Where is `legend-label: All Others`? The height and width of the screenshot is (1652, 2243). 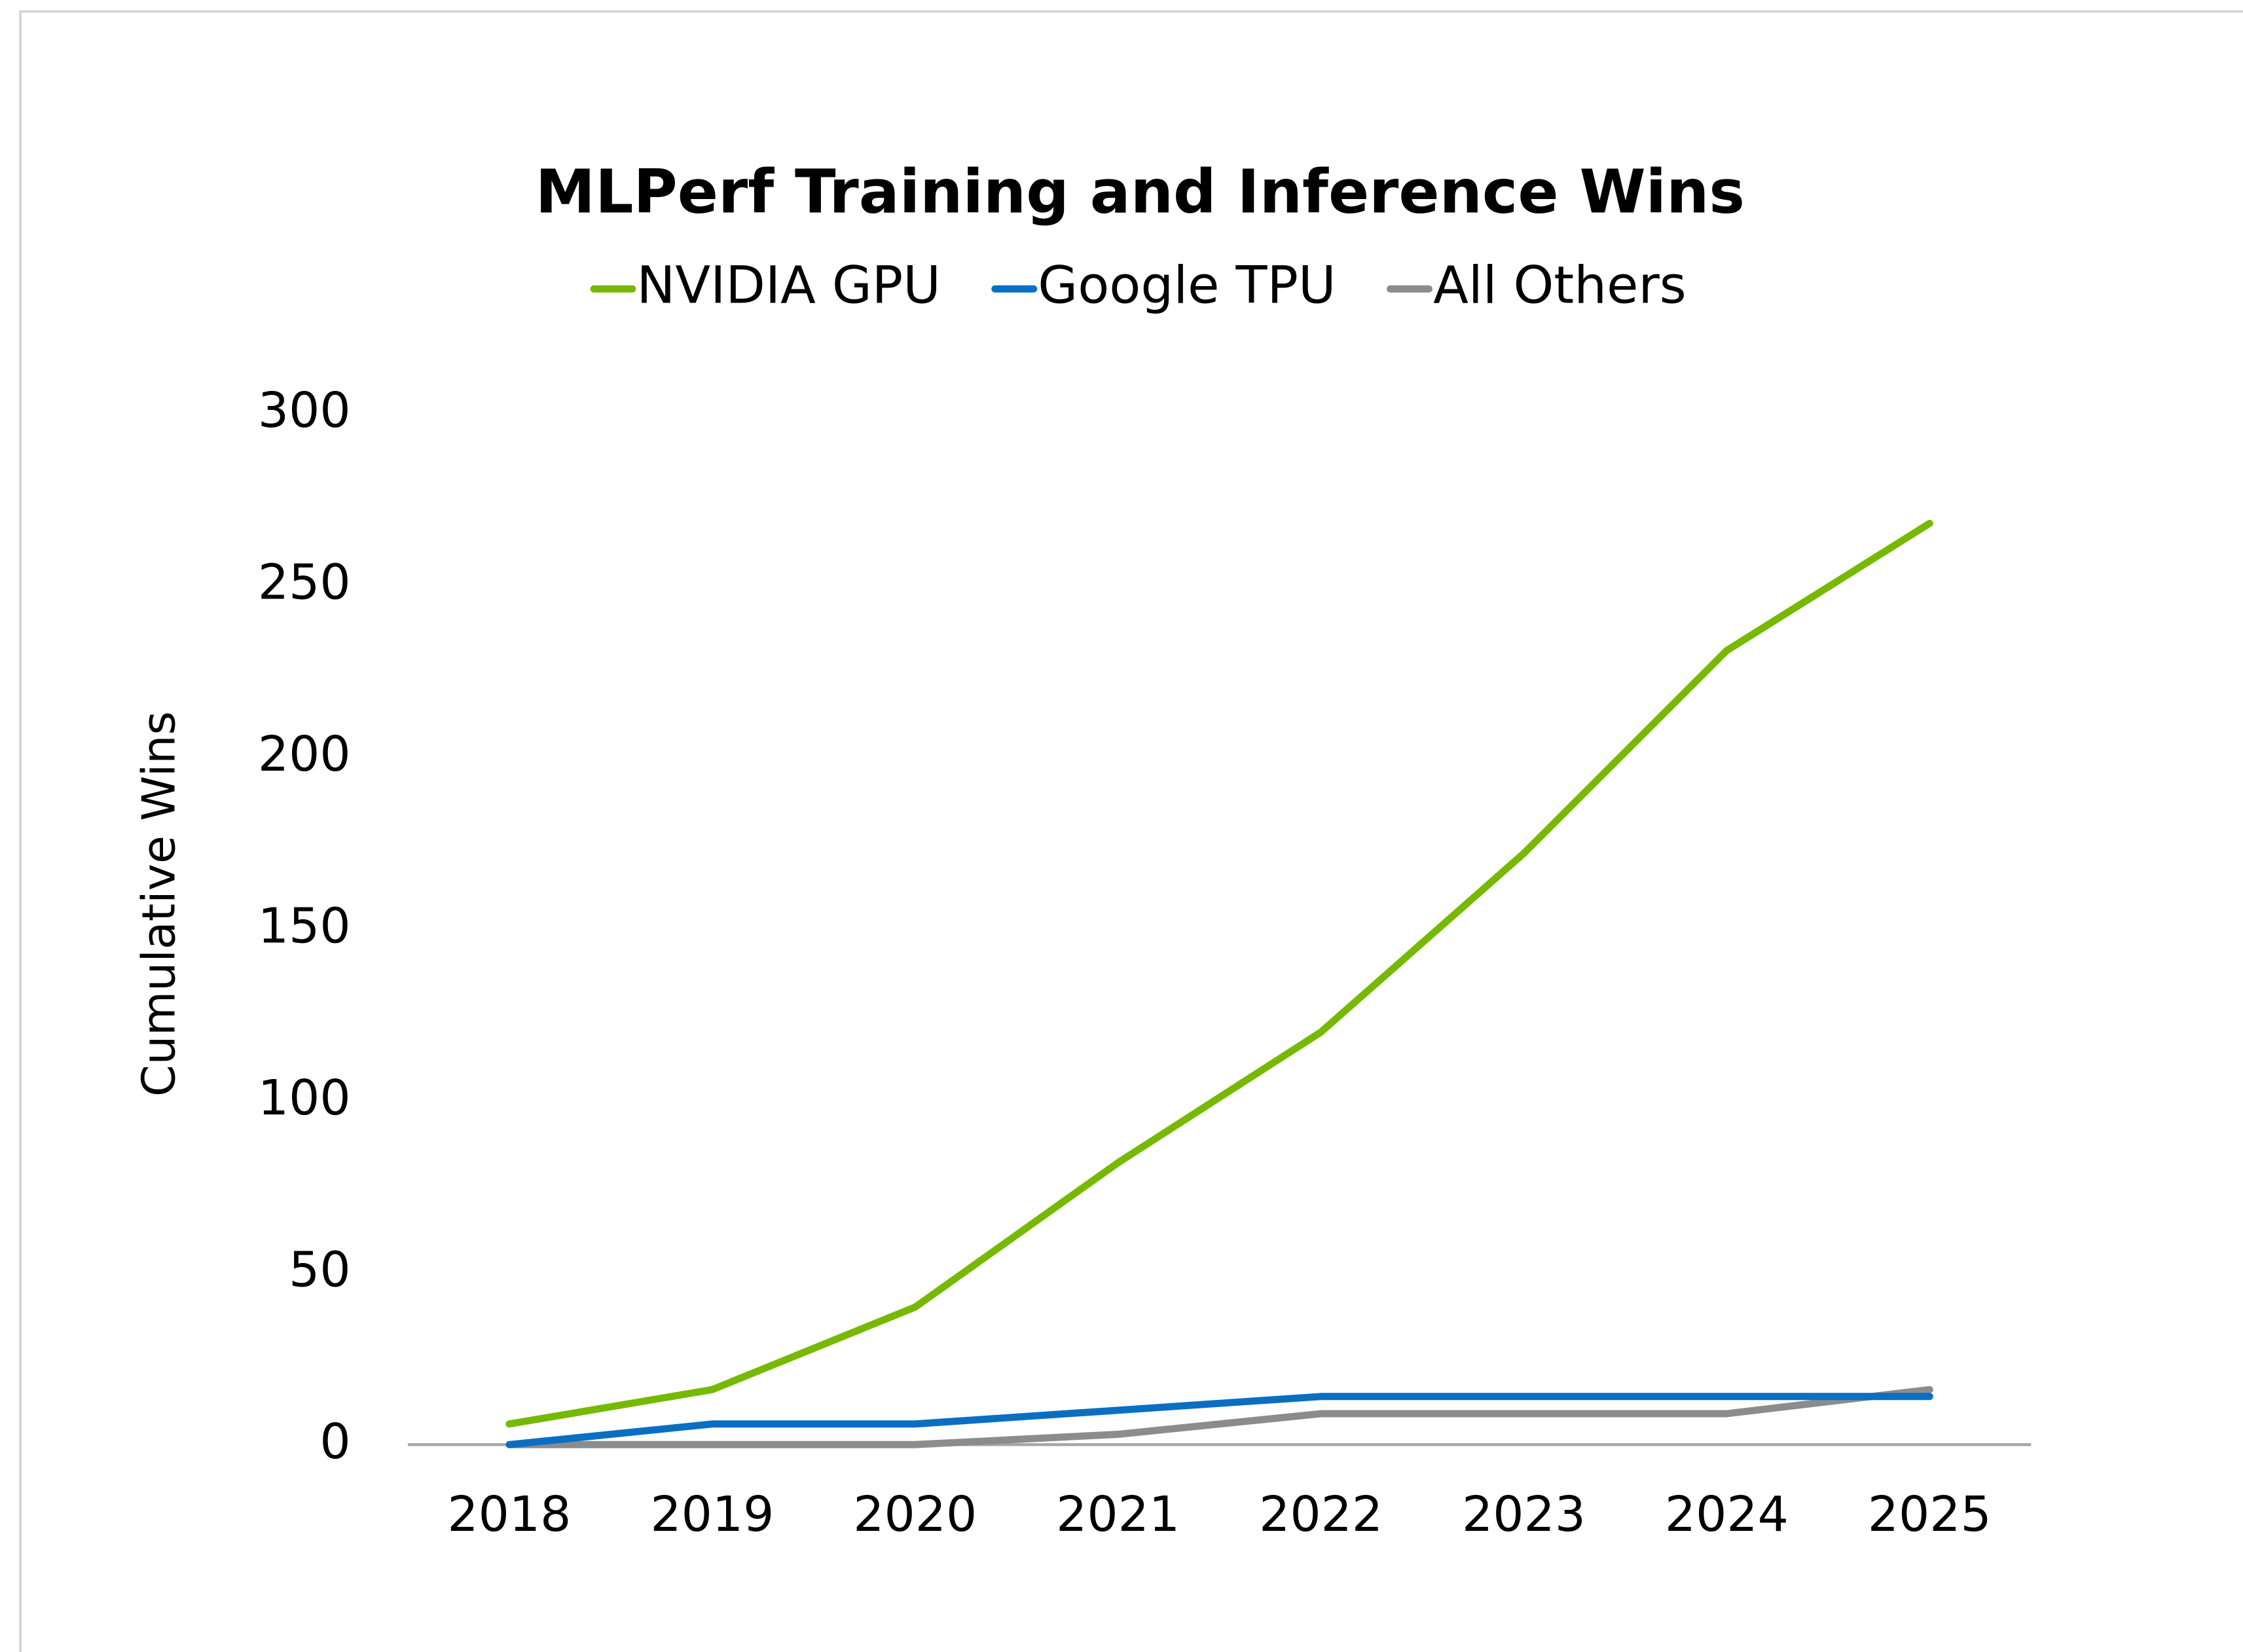
legend-label: All Others is located at coordinates (1560, 285).